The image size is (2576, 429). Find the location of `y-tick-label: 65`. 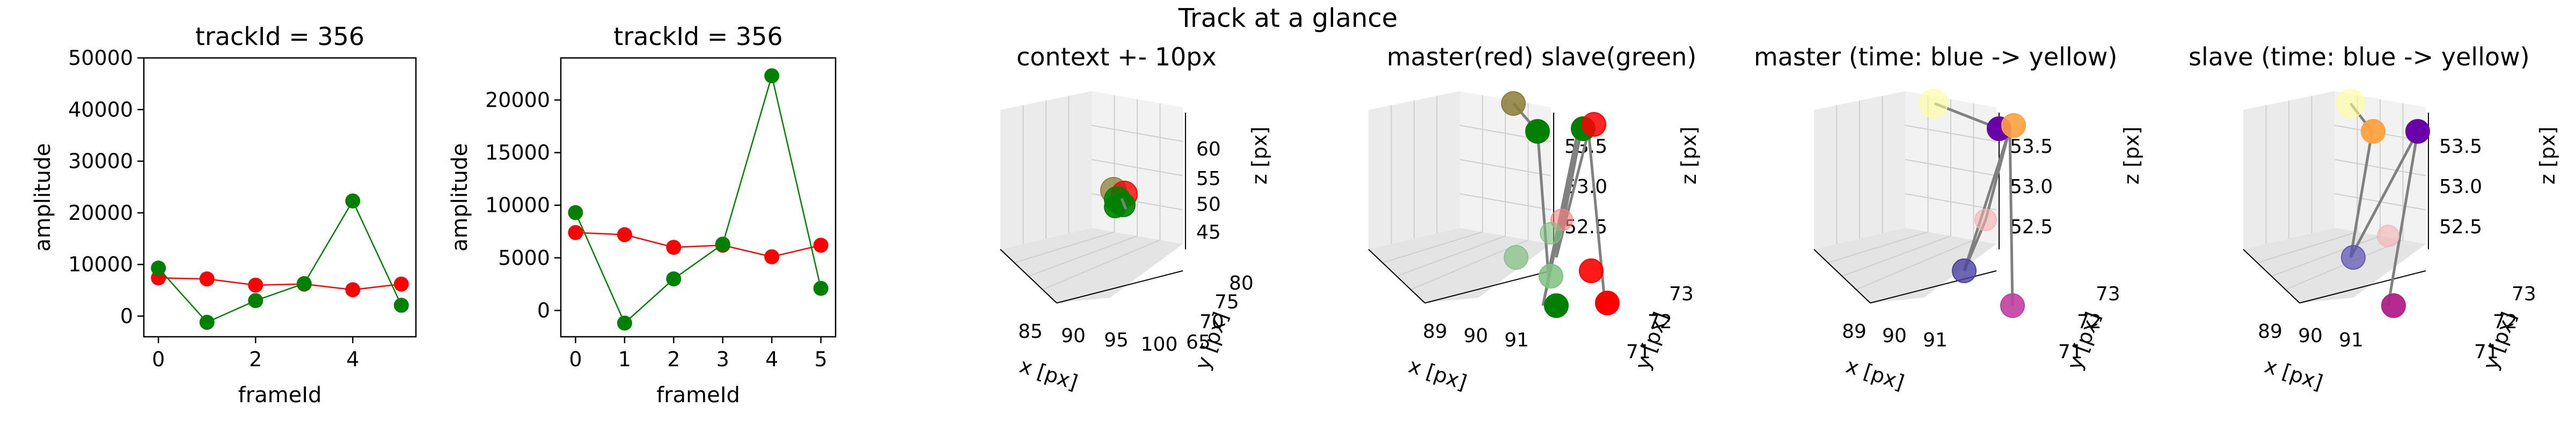

y-tick-label: 65 is located at coordinates (1198, 342).